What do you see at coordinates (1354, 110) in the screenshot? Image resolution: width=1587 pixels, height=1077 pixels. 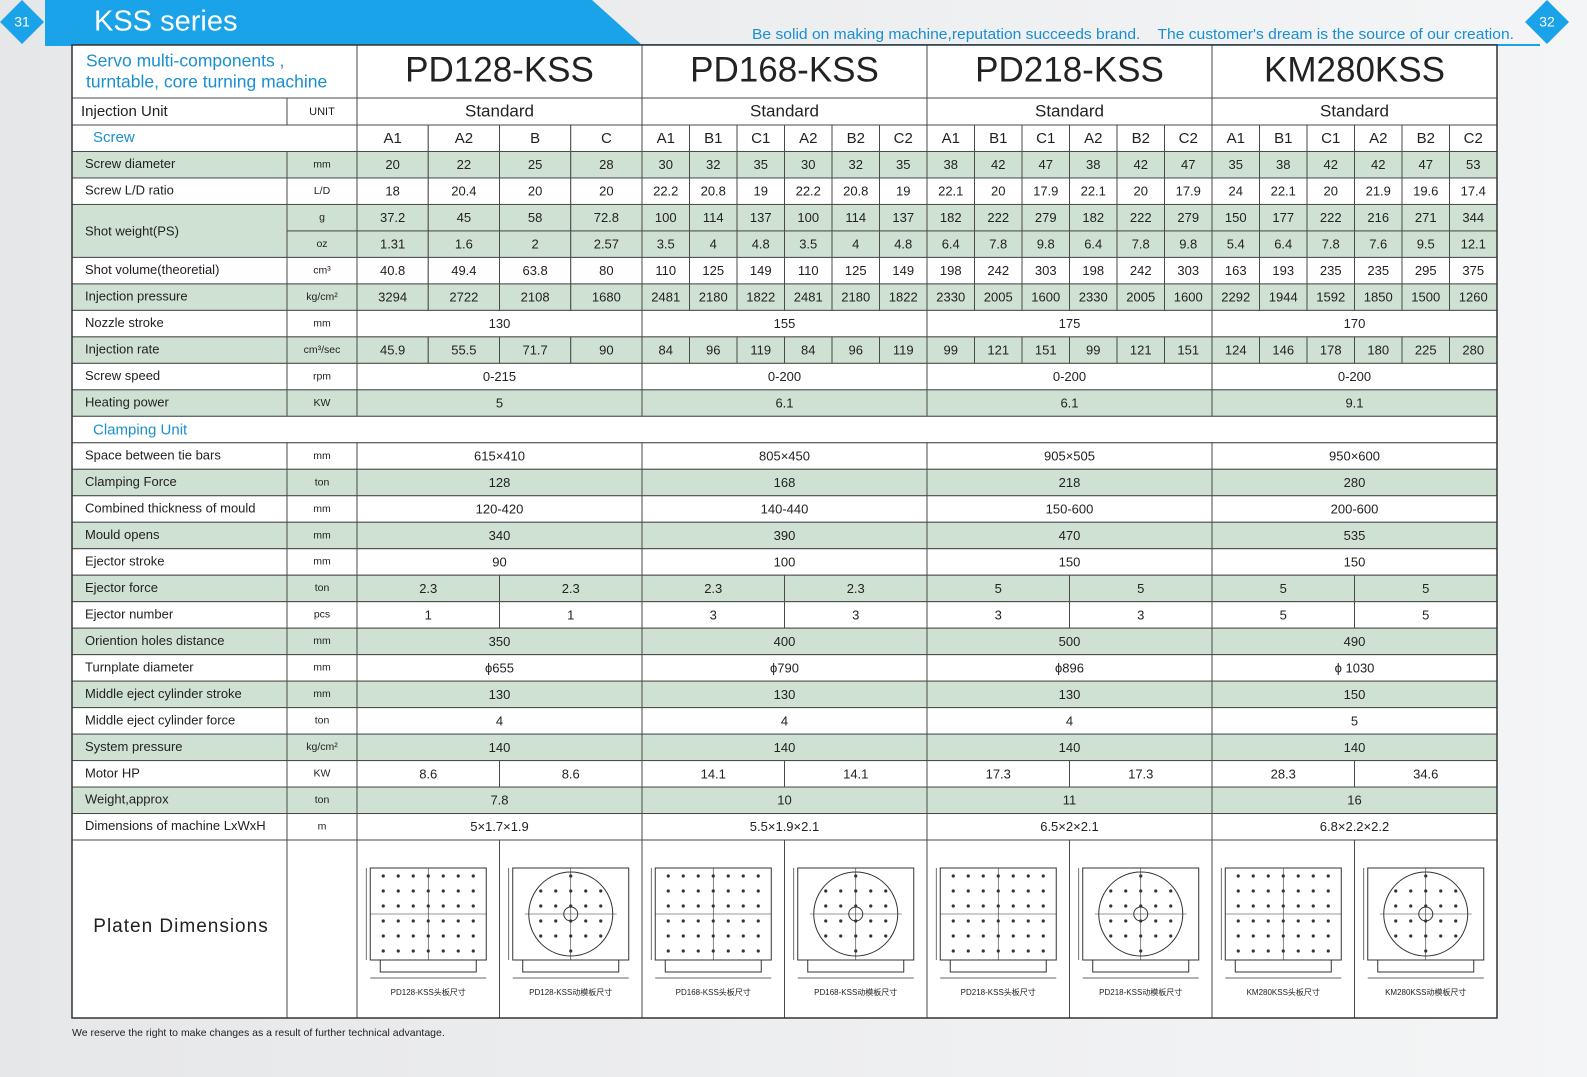 I see `standard-label: Standard` at bounding box center [1354, 110].